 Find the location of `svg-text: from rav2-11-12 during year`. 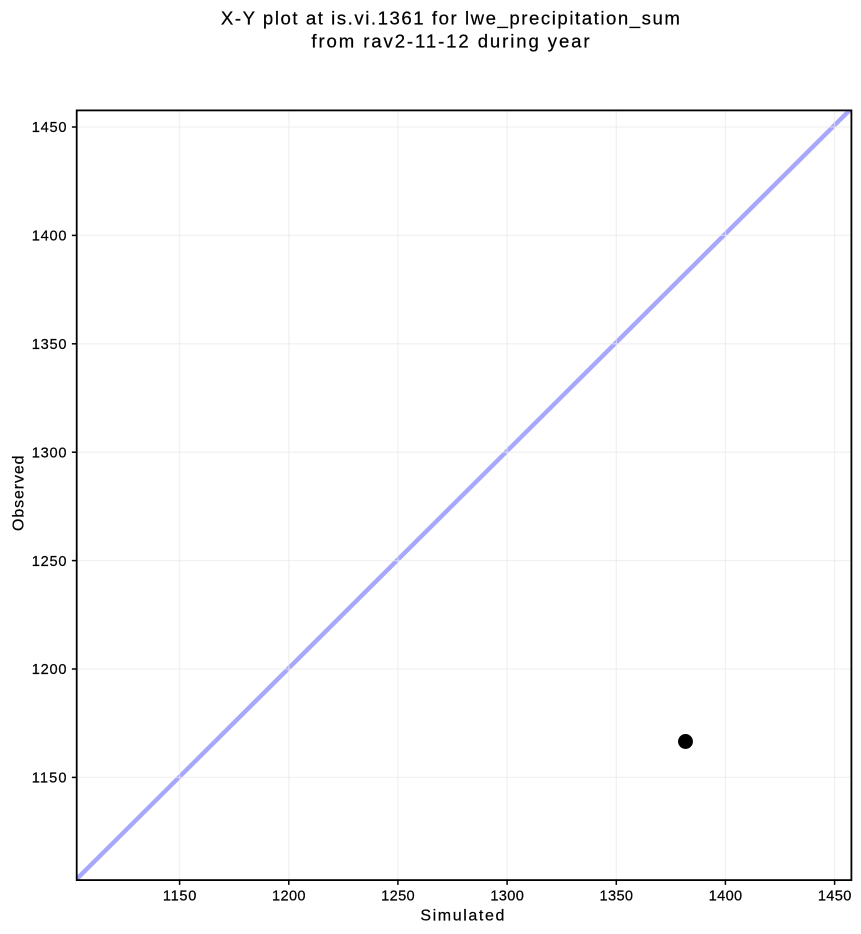

svg-text: from rav2-11-12 during year is located at coordinates (450, 41).